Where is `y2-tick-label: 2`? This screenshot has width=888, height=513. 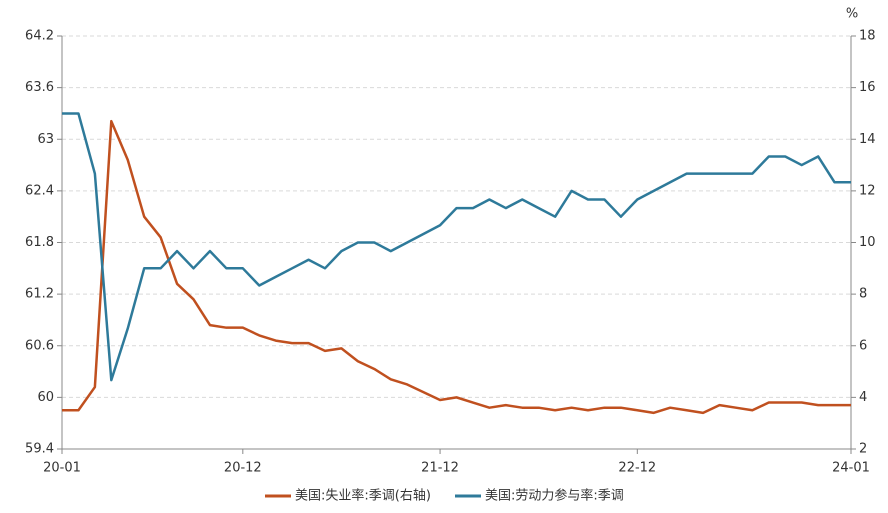
y2-tick-label: 2 is located at coordinates (863, 449).